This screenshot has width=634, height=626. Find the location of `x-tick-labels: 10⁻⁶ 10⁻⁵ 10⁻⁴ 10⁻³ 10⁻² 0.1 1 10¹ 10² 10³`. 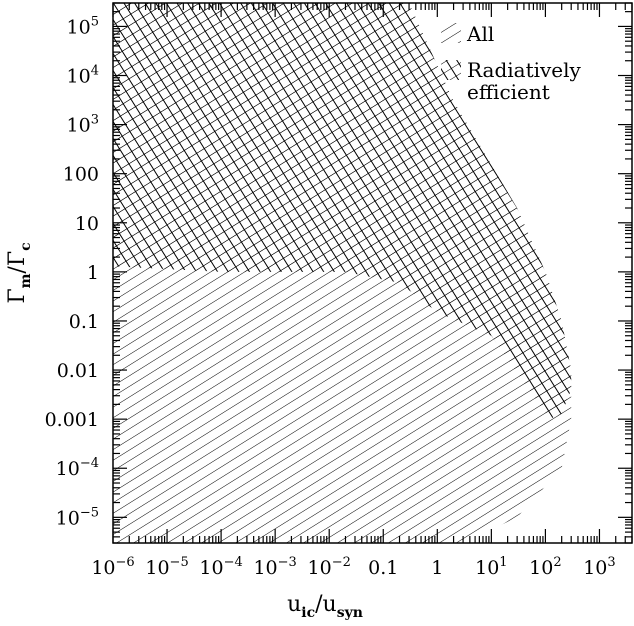

x-tick-labels: 10⁻⁶ 10⁻⁵ 10⁻⁴ 10⁻³ 10⁻² 0.1 1 10¹ 10² 10³ is located at coordinates (353, 567).